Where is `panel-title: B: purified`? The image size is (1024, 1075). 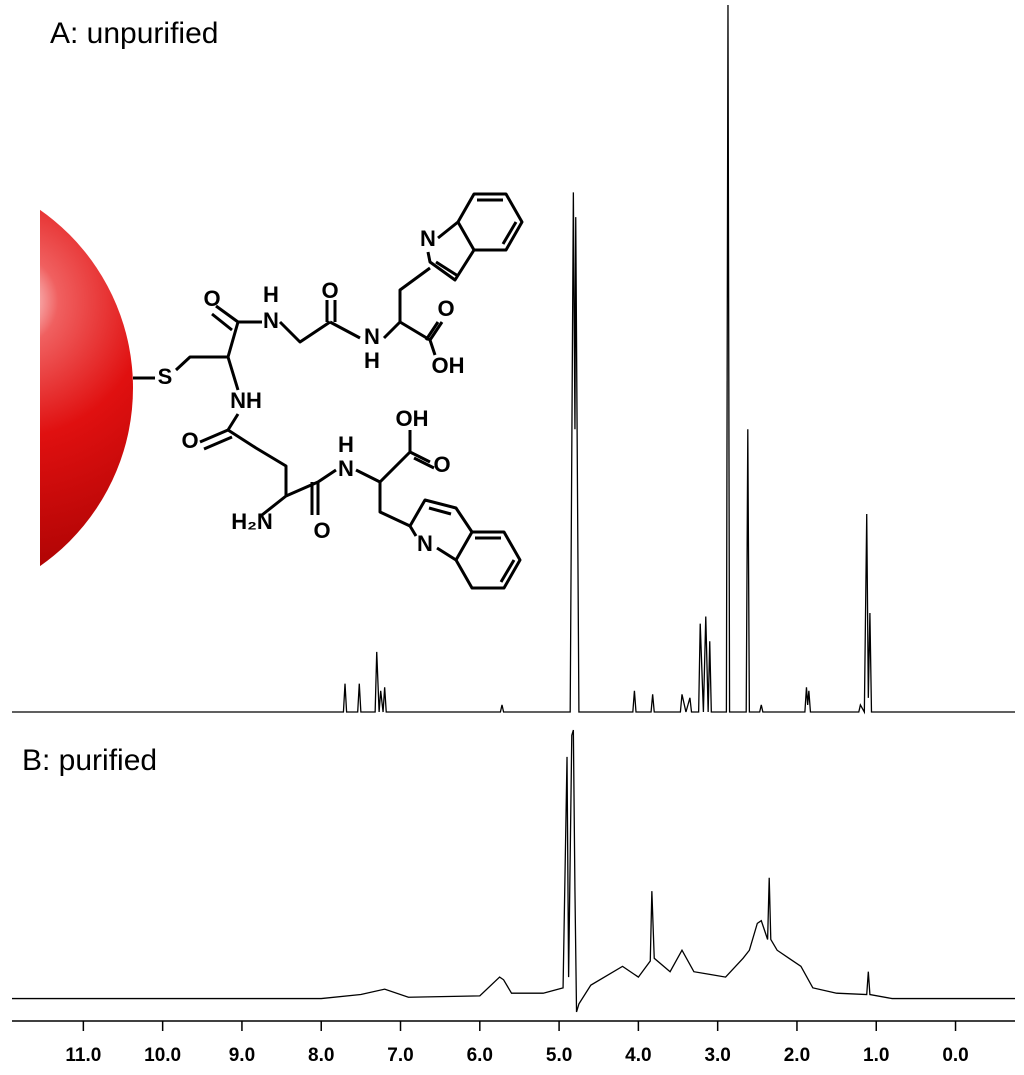
panel-title: B: purified is located at coordinates (89, 760).